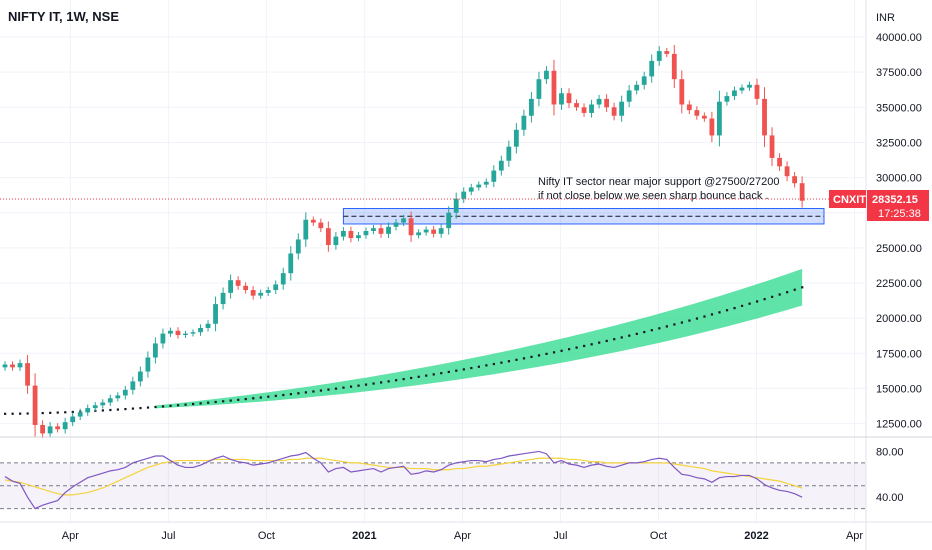 This screenshot has width=932, height=550. What do you see at coordinates (403, 480) in the screenshot?
I see `rsi-lines` at bounding box center [403, 480].